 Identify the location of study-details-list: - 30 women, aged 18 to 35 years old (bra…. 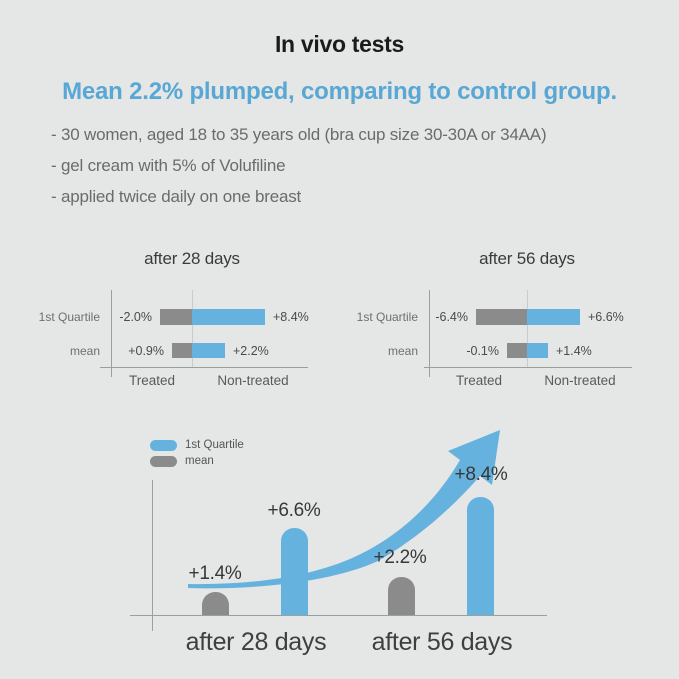
(299, 165).